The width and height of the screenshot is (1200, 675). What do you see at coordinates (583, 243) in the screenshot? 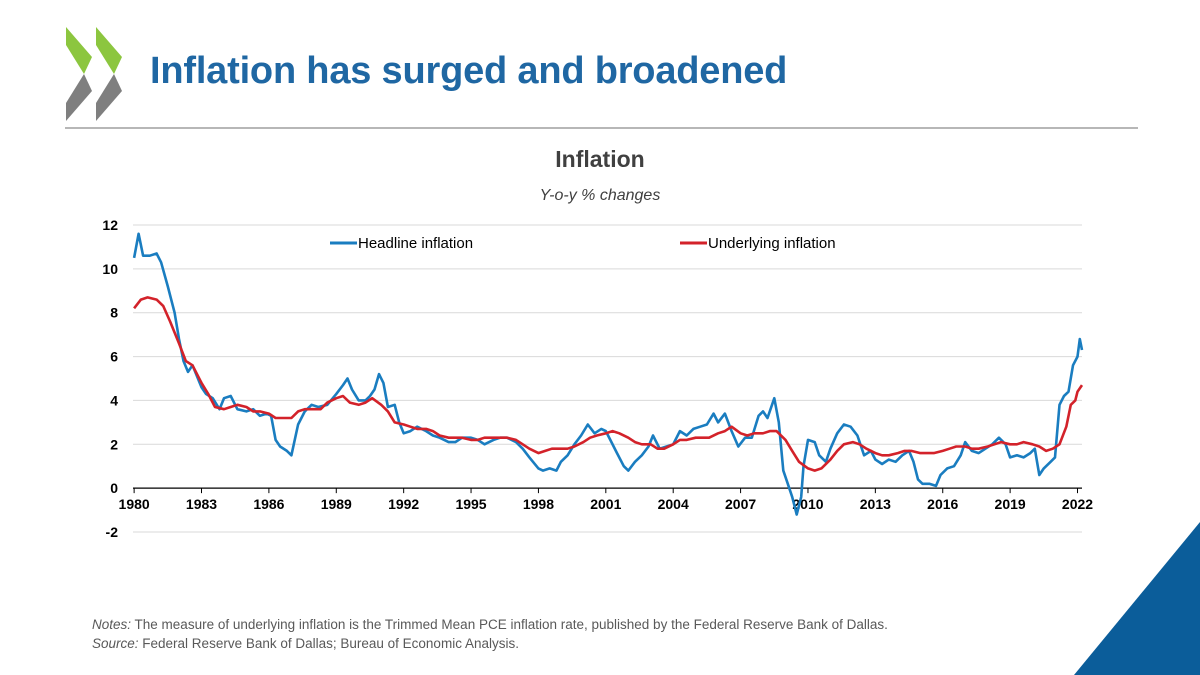
I see `chart-legend: Headline inflation Underlying inflation` at bounding box center [583, 243].